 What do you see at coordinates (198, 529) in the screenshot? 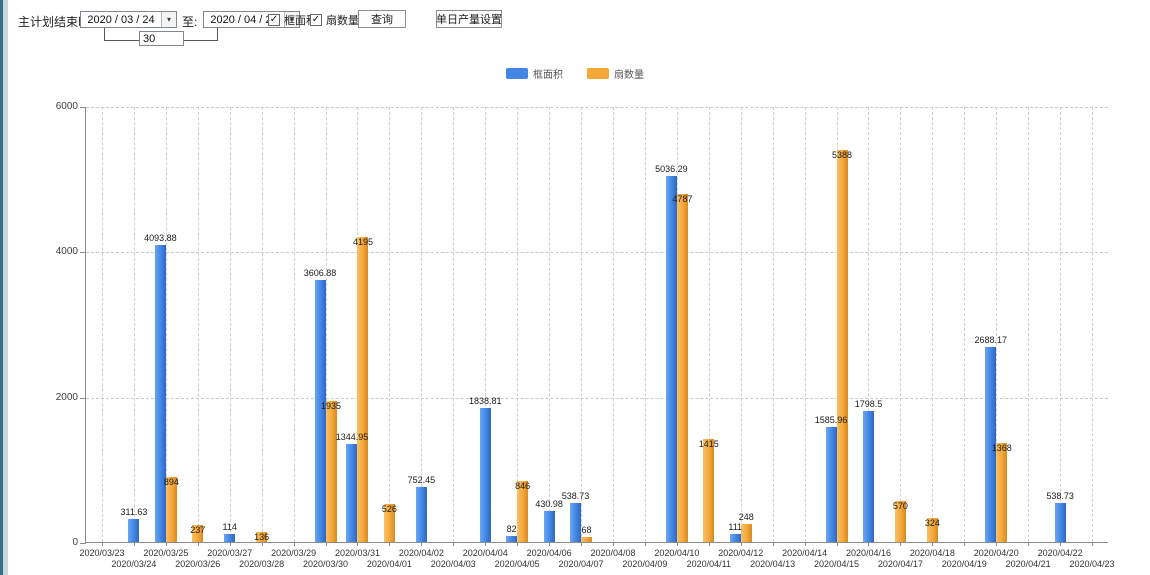
I see `bar-value-label: 237` at bounding box center [198, 529].